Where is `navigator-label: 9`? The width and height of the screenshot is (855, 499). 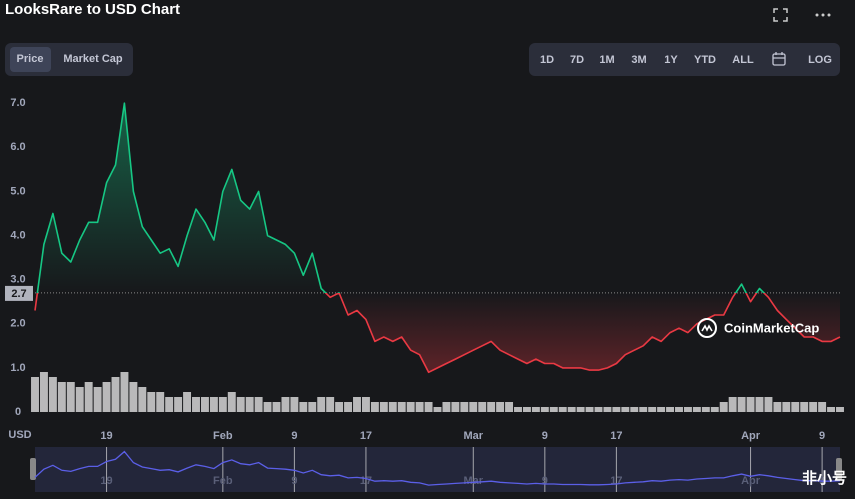 navigator-label: 9 is located at coordinates (545, 481).